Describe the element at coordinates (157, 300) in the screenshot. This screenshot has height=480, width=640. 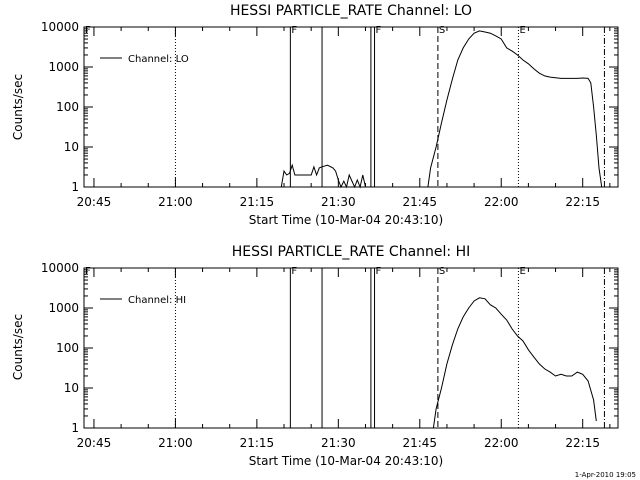
I see `legend-label: Channel: HI` at that location.